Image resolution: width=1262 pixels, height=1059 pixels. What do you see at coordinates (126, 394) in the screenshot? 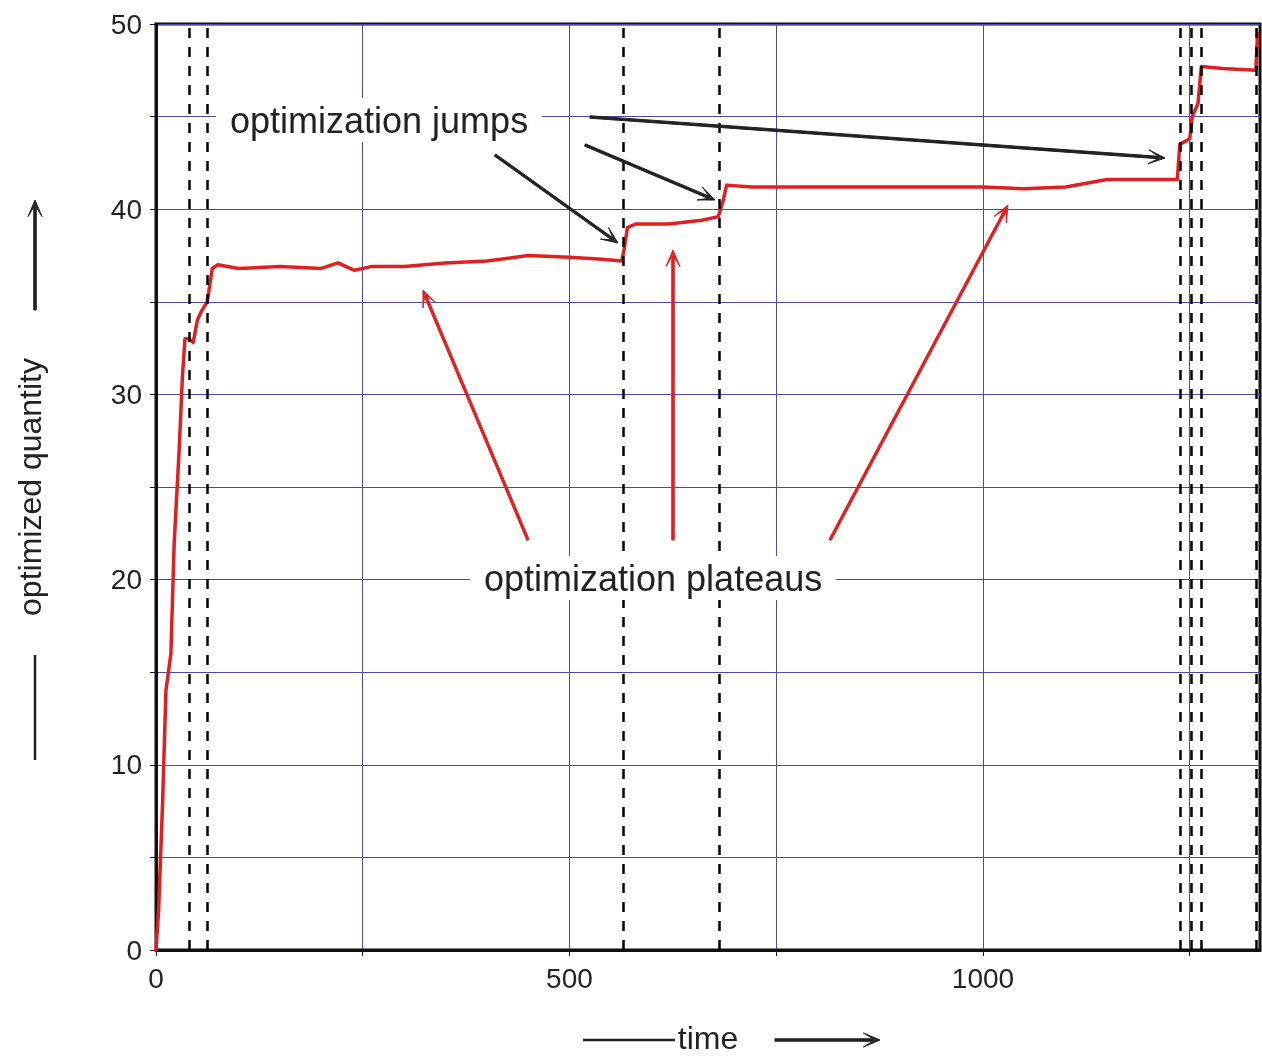
I see `y-tick-label: 30` at bounding box center [126, 394].